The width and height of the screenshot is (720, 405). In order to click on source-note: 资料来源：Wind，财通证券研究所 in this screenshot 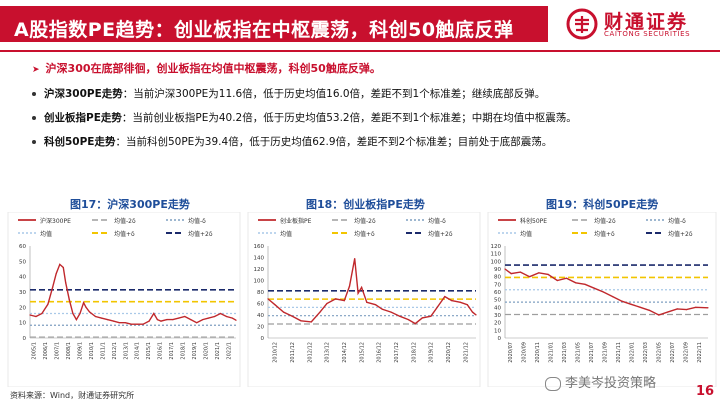, I will do `click(72, 395)`.